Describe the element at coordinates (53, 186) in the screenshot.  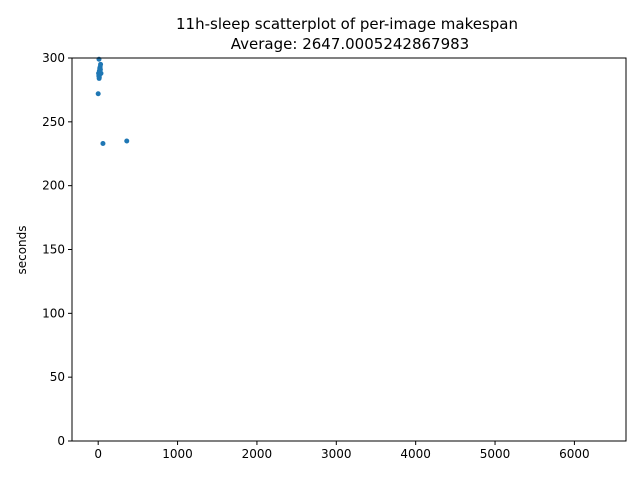
I see `y-tick-label: 200` at that location.